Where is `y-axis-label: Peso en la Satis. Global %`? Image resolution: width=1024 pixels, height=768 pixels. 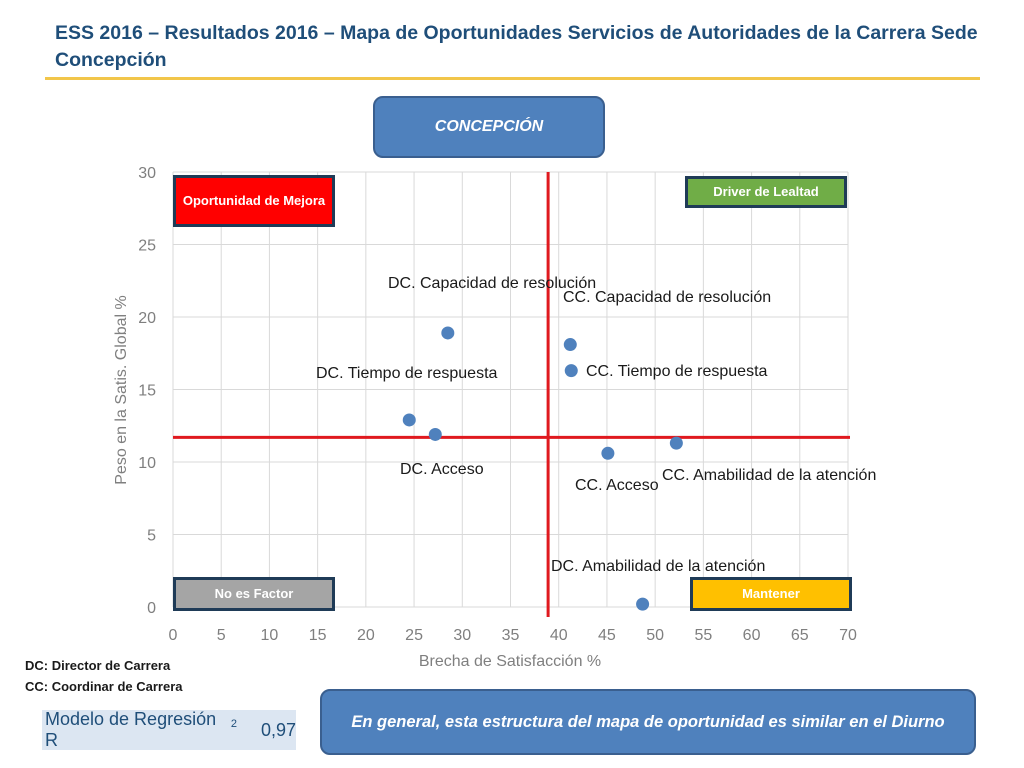
y-axis-label: Peso en la Satis. Global % is located at coordinates (121, 389).